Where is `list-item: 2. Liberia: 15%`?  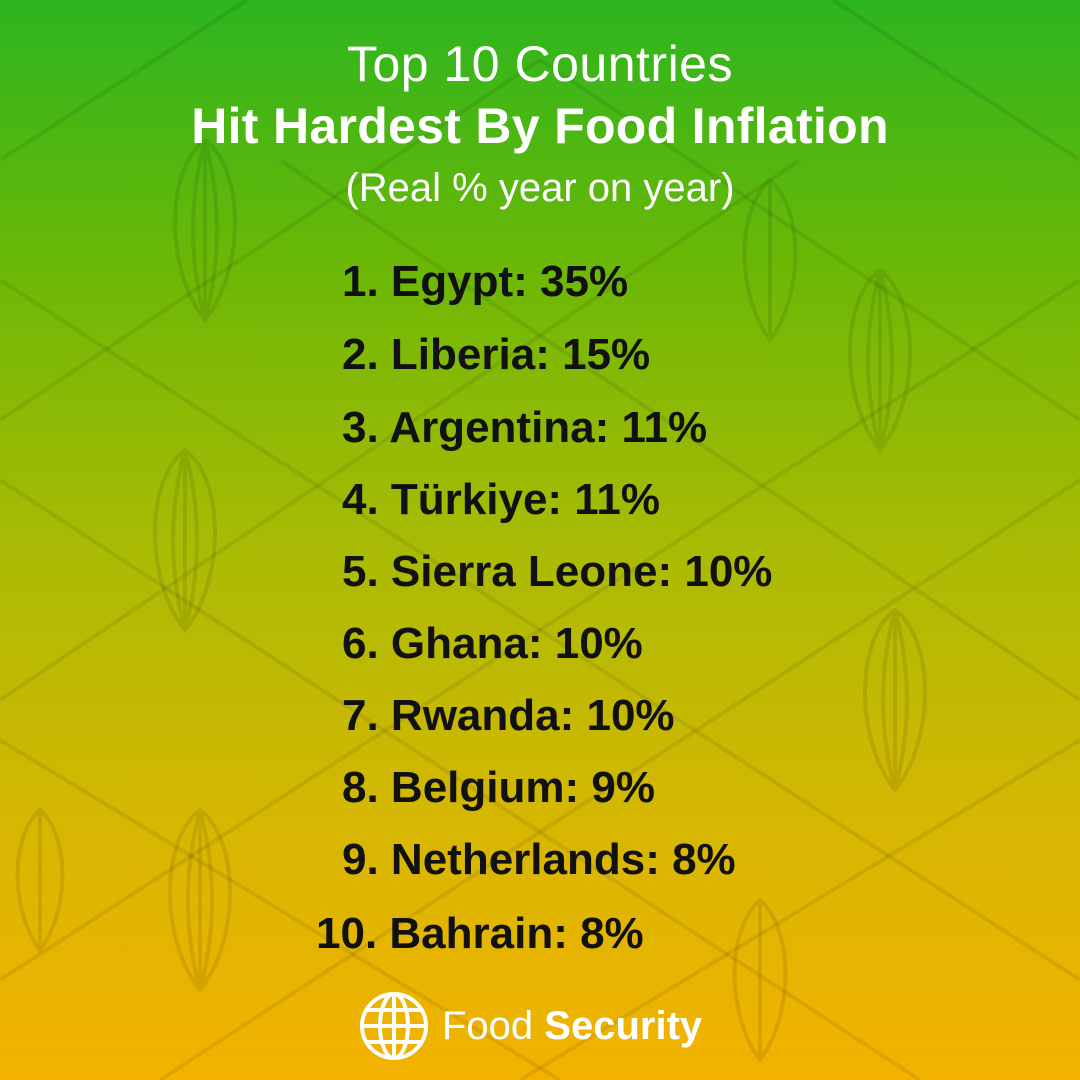 list-item: 2. Liberia: 15% is located at coordinates (496, 354).